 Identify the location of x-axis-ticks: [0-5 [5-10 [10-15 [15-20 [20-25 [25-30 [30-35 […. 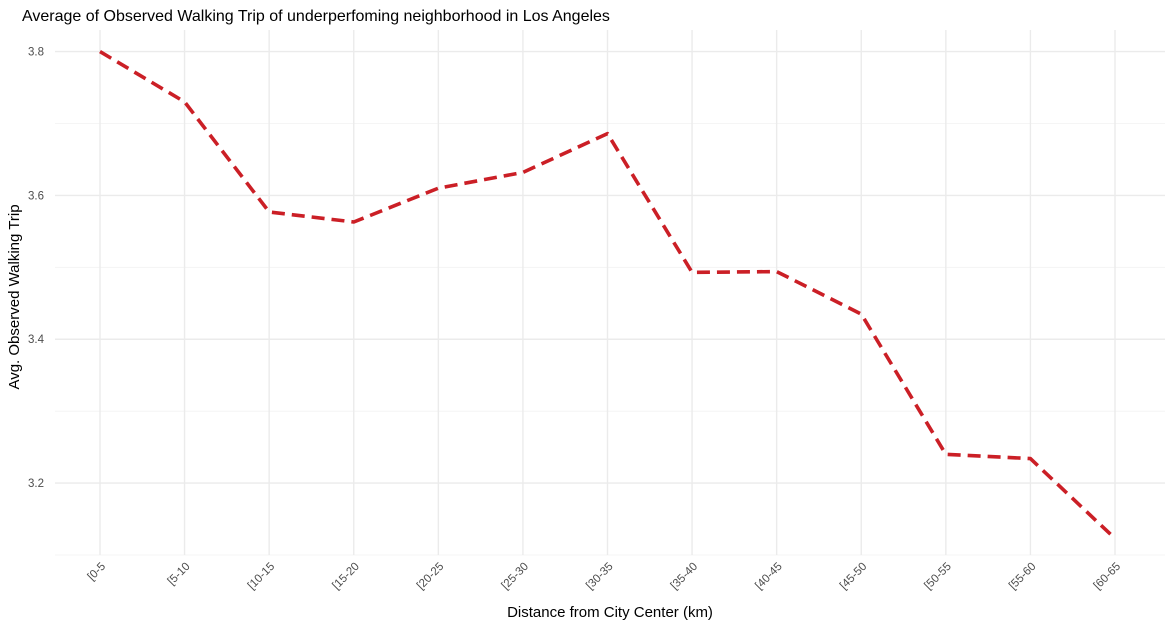
(605, 577).